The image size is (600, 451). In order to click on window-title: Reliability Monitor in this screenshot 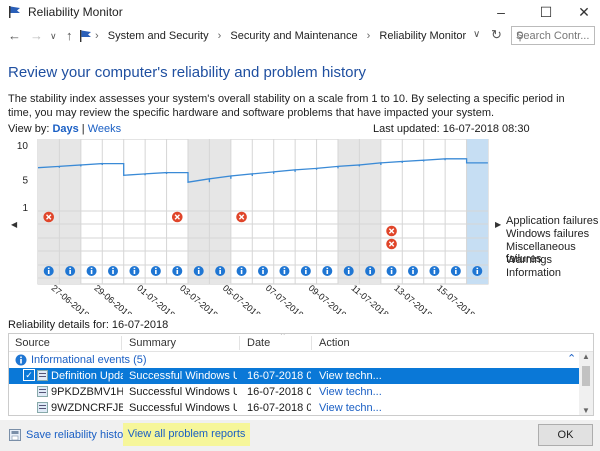, I will do `click(75, 12)`.